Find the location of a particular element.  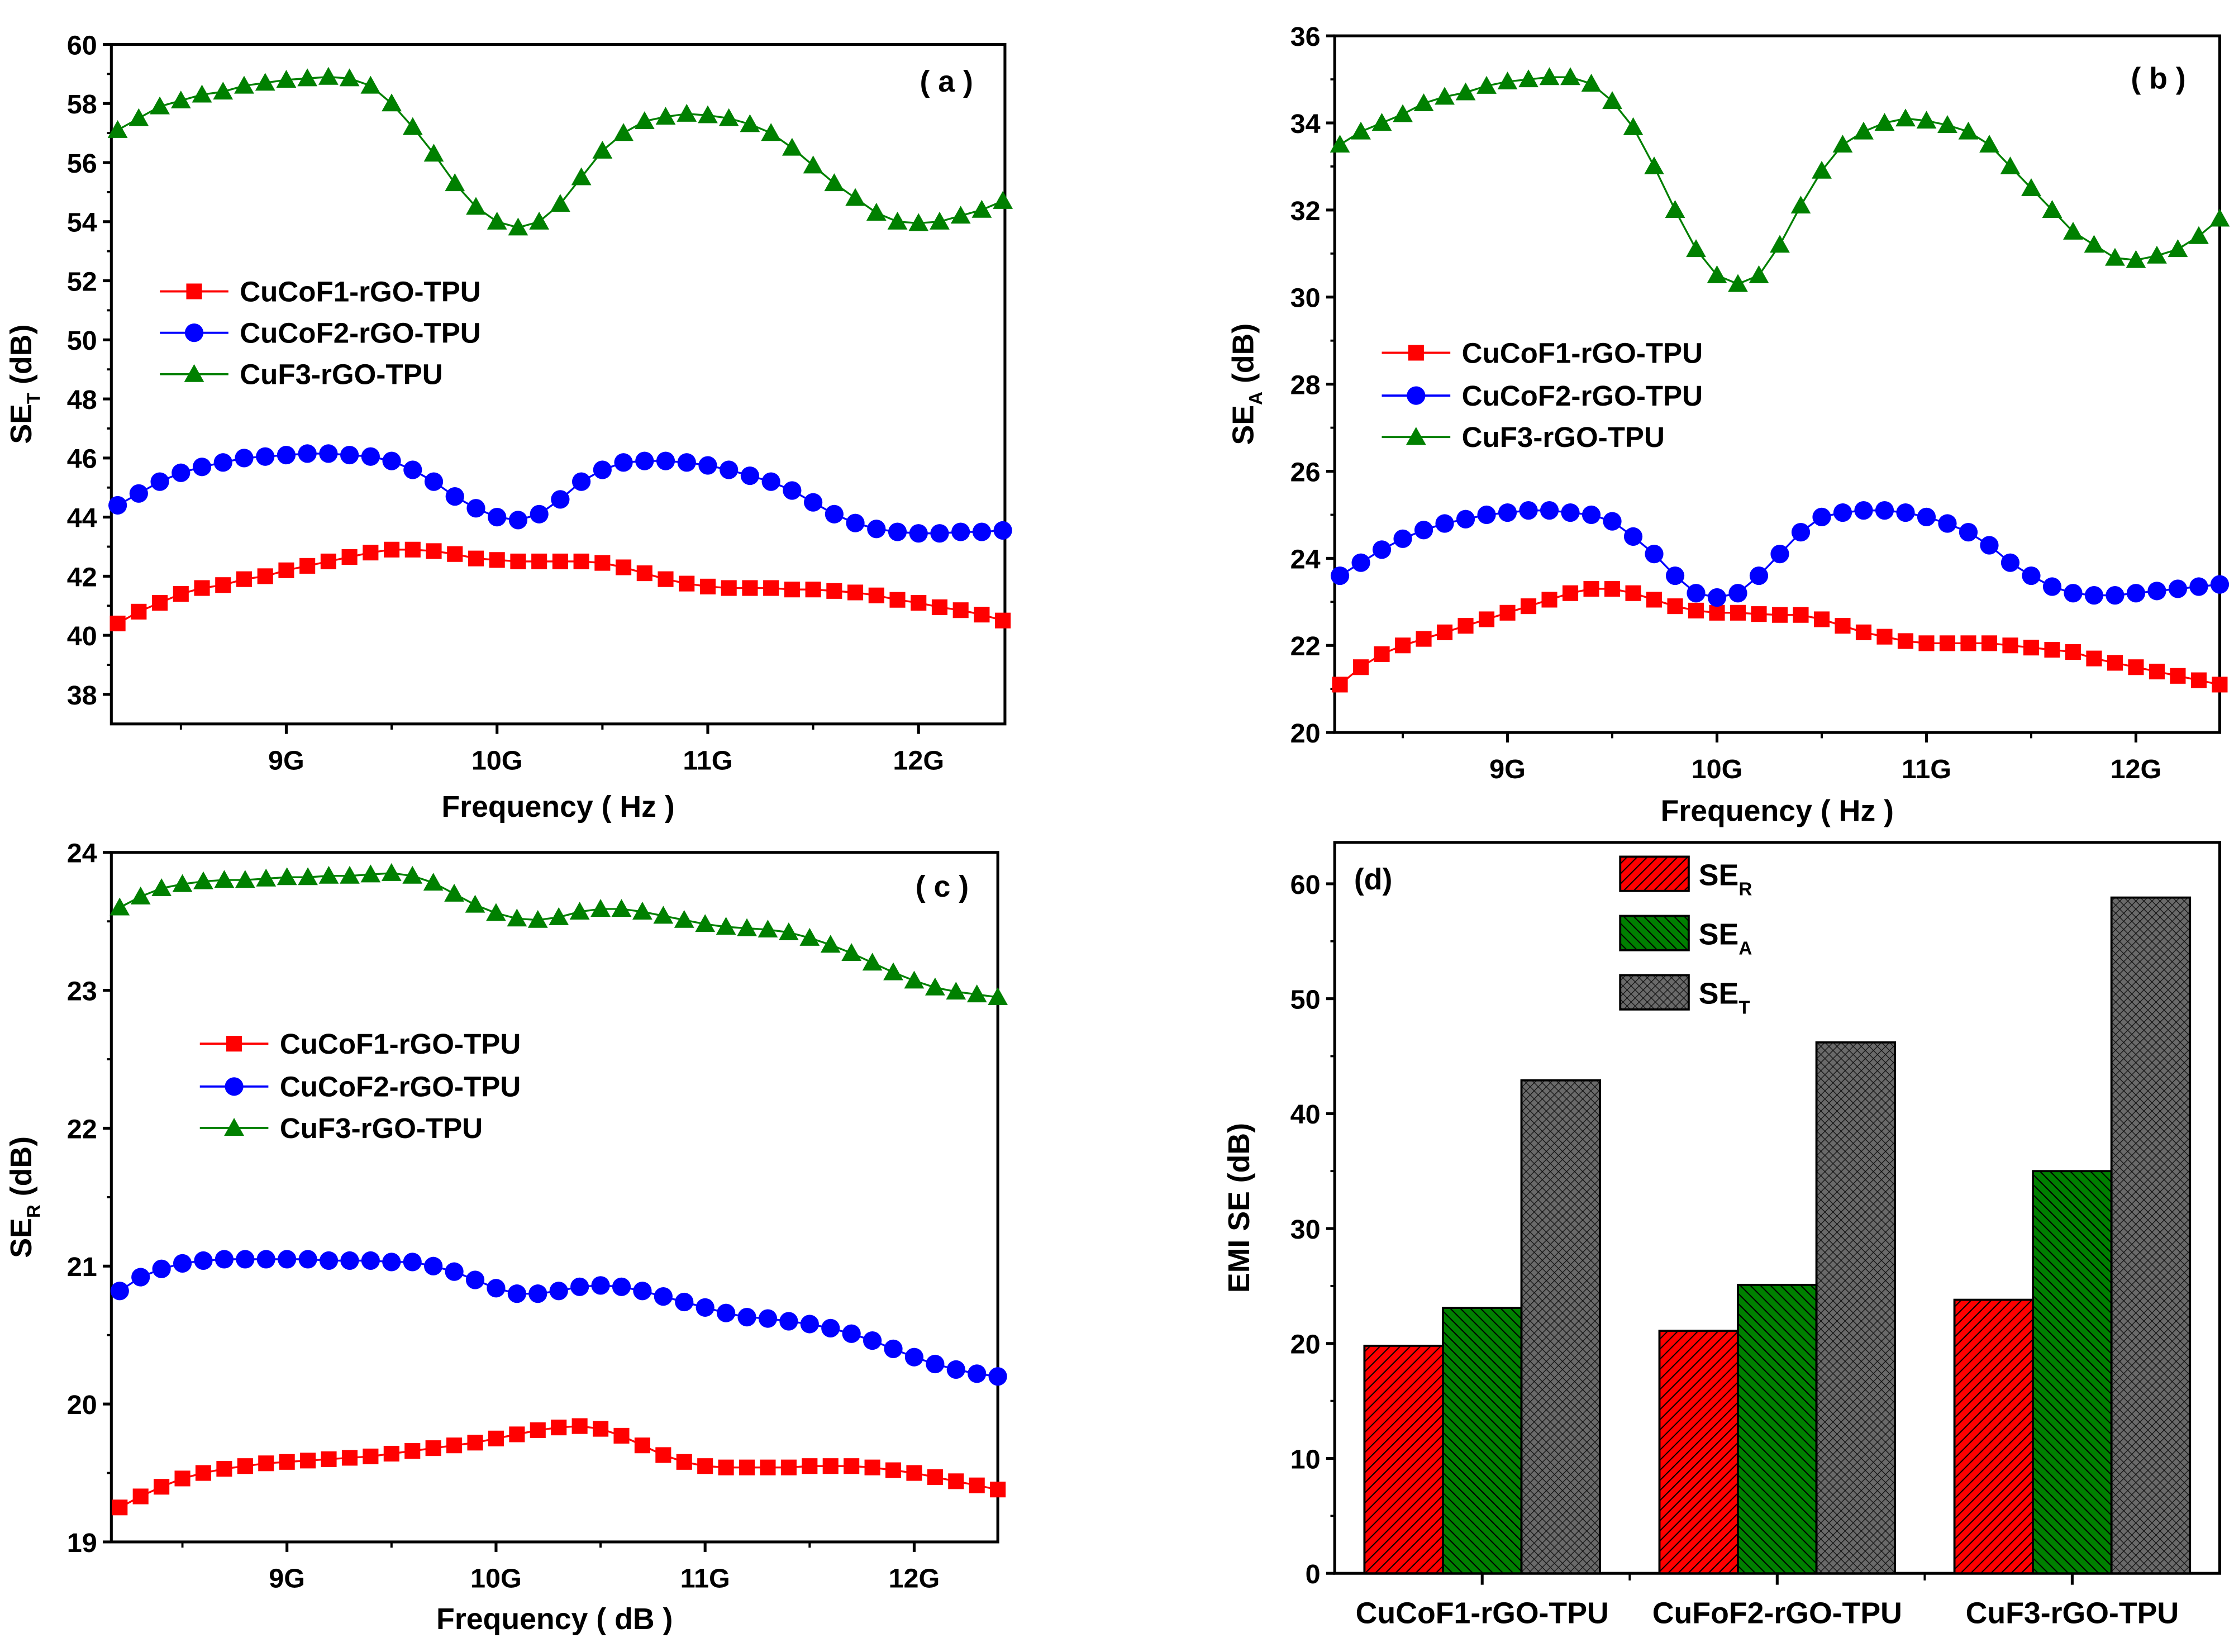

legend-label-main: SE is located at coordinates (1719, 934).